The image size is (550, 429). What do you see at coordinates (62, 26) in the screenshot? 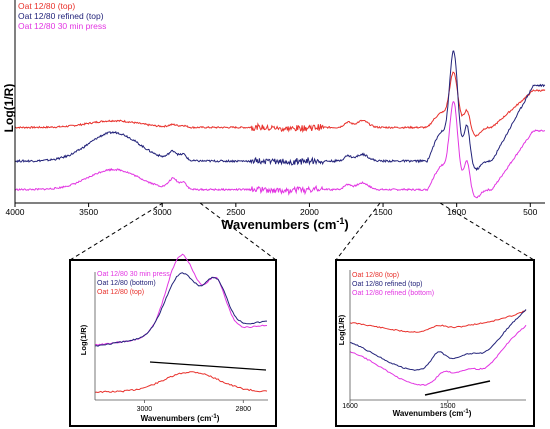
I see `main-legend-item-3: Oat 12/80 30 min press` at bounding box center [62, 26].